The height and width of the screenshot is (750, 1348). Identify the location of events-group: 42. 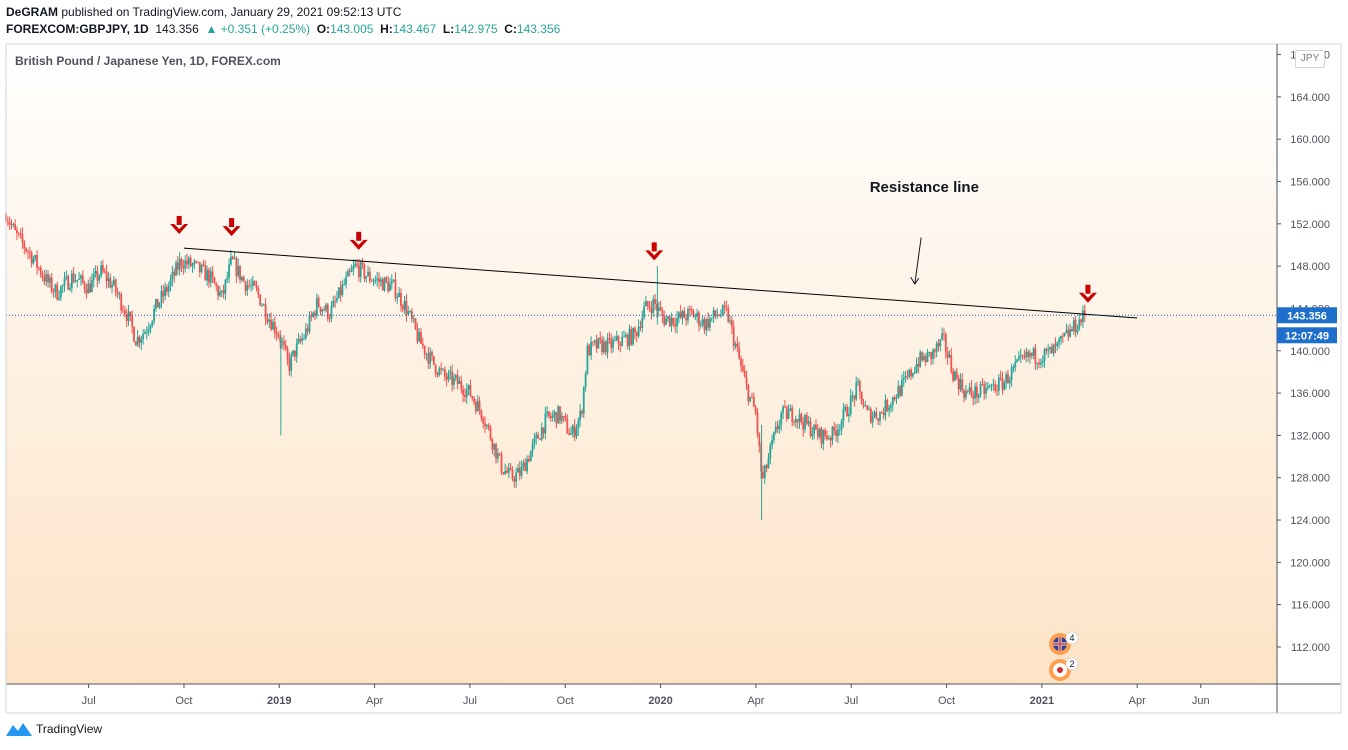
(1064, 656).